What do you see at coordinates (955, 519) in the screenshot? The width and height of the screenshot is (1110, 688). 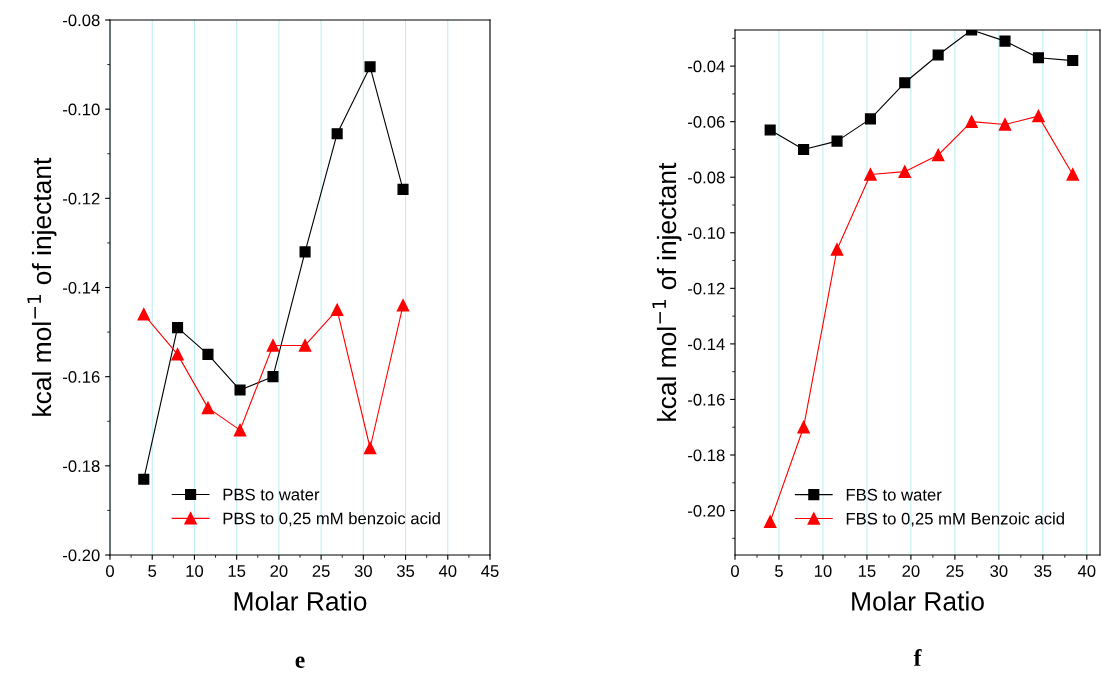 I see `legend-label: FBS to 0,25 mM Benzoic acid` at bounding box center [955, 519].